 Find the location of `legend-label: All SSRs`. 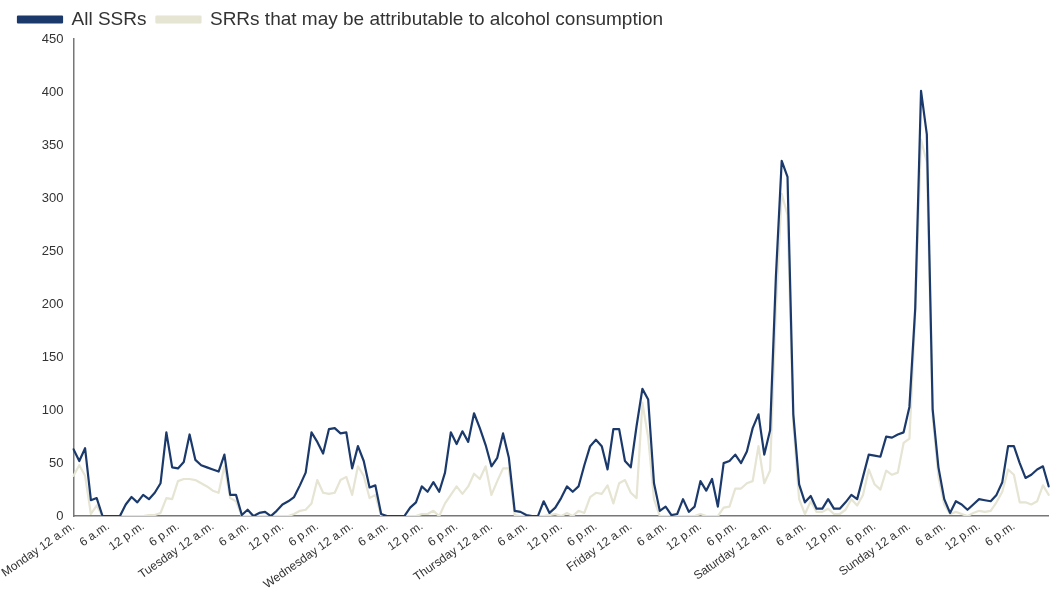

legend-label: All SSRs is located at coordinates (109, 18).